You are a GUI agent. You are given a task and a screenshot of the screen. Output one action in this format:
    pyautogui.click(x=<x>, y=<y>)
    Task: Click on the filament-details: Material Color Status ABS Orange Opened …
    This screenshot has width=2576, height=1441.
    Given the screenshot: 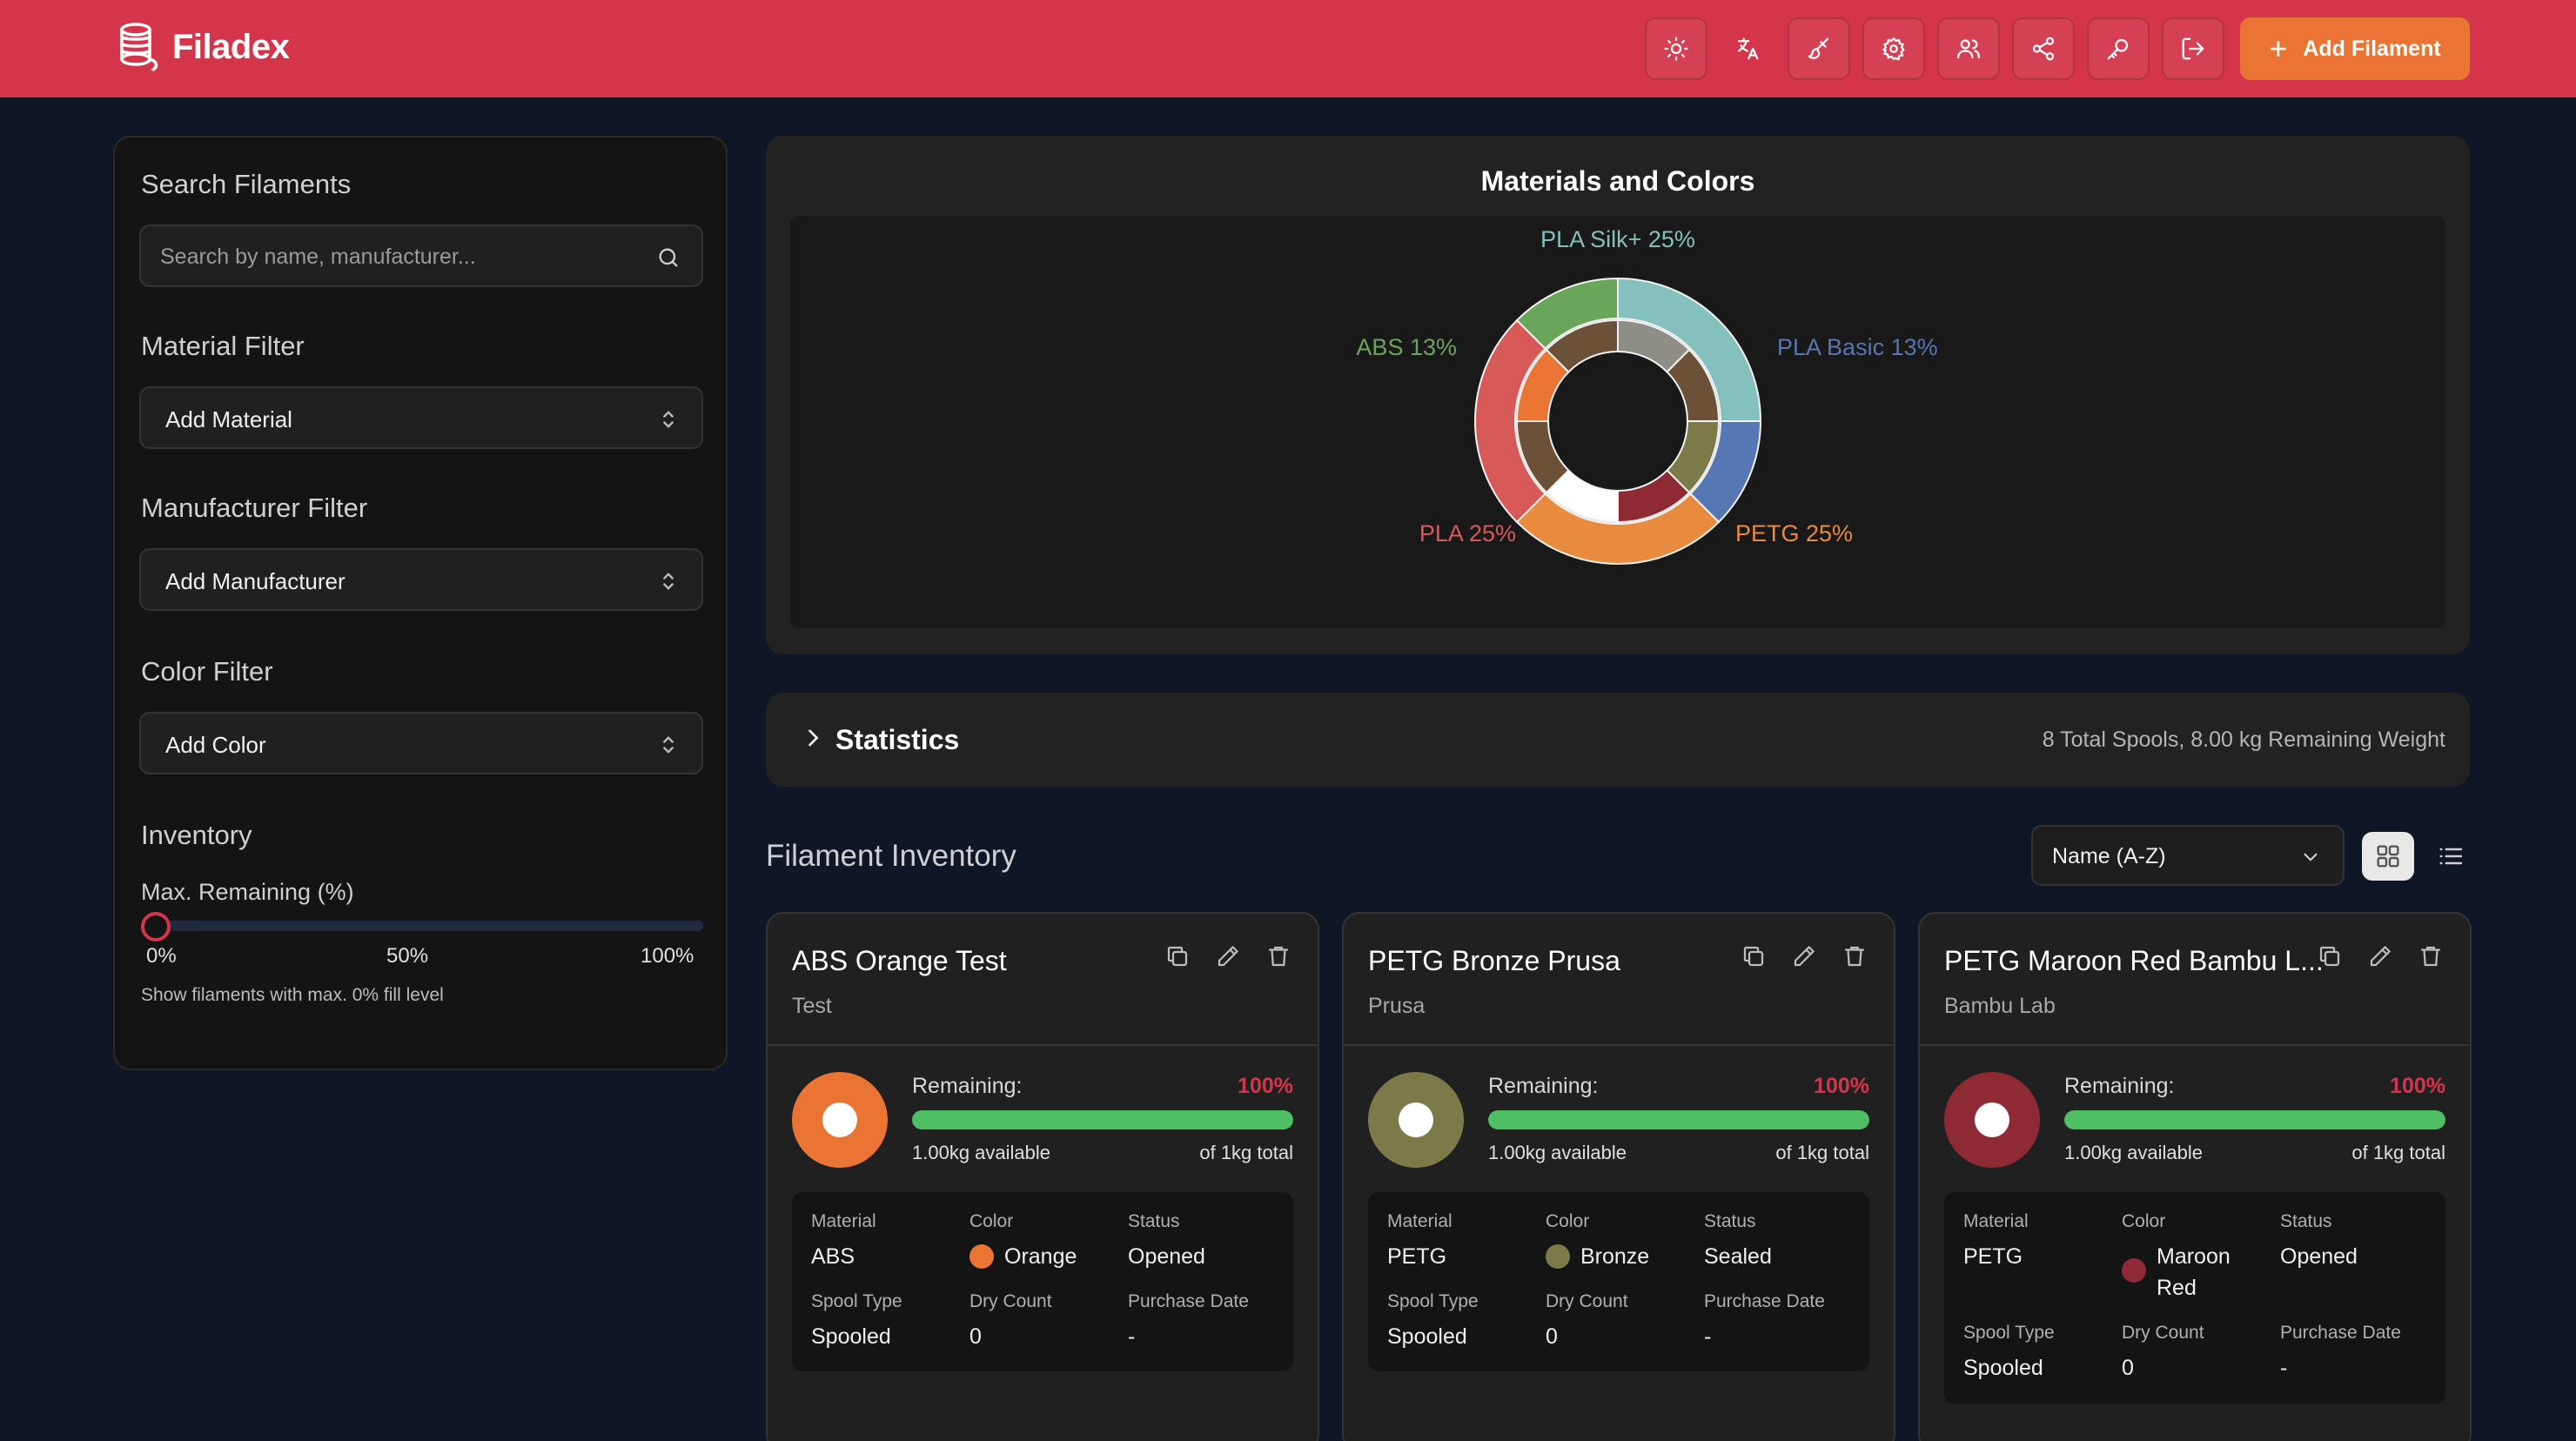 What is the action you would take?
    pyautogui.click(x=1042, y=1281)
    